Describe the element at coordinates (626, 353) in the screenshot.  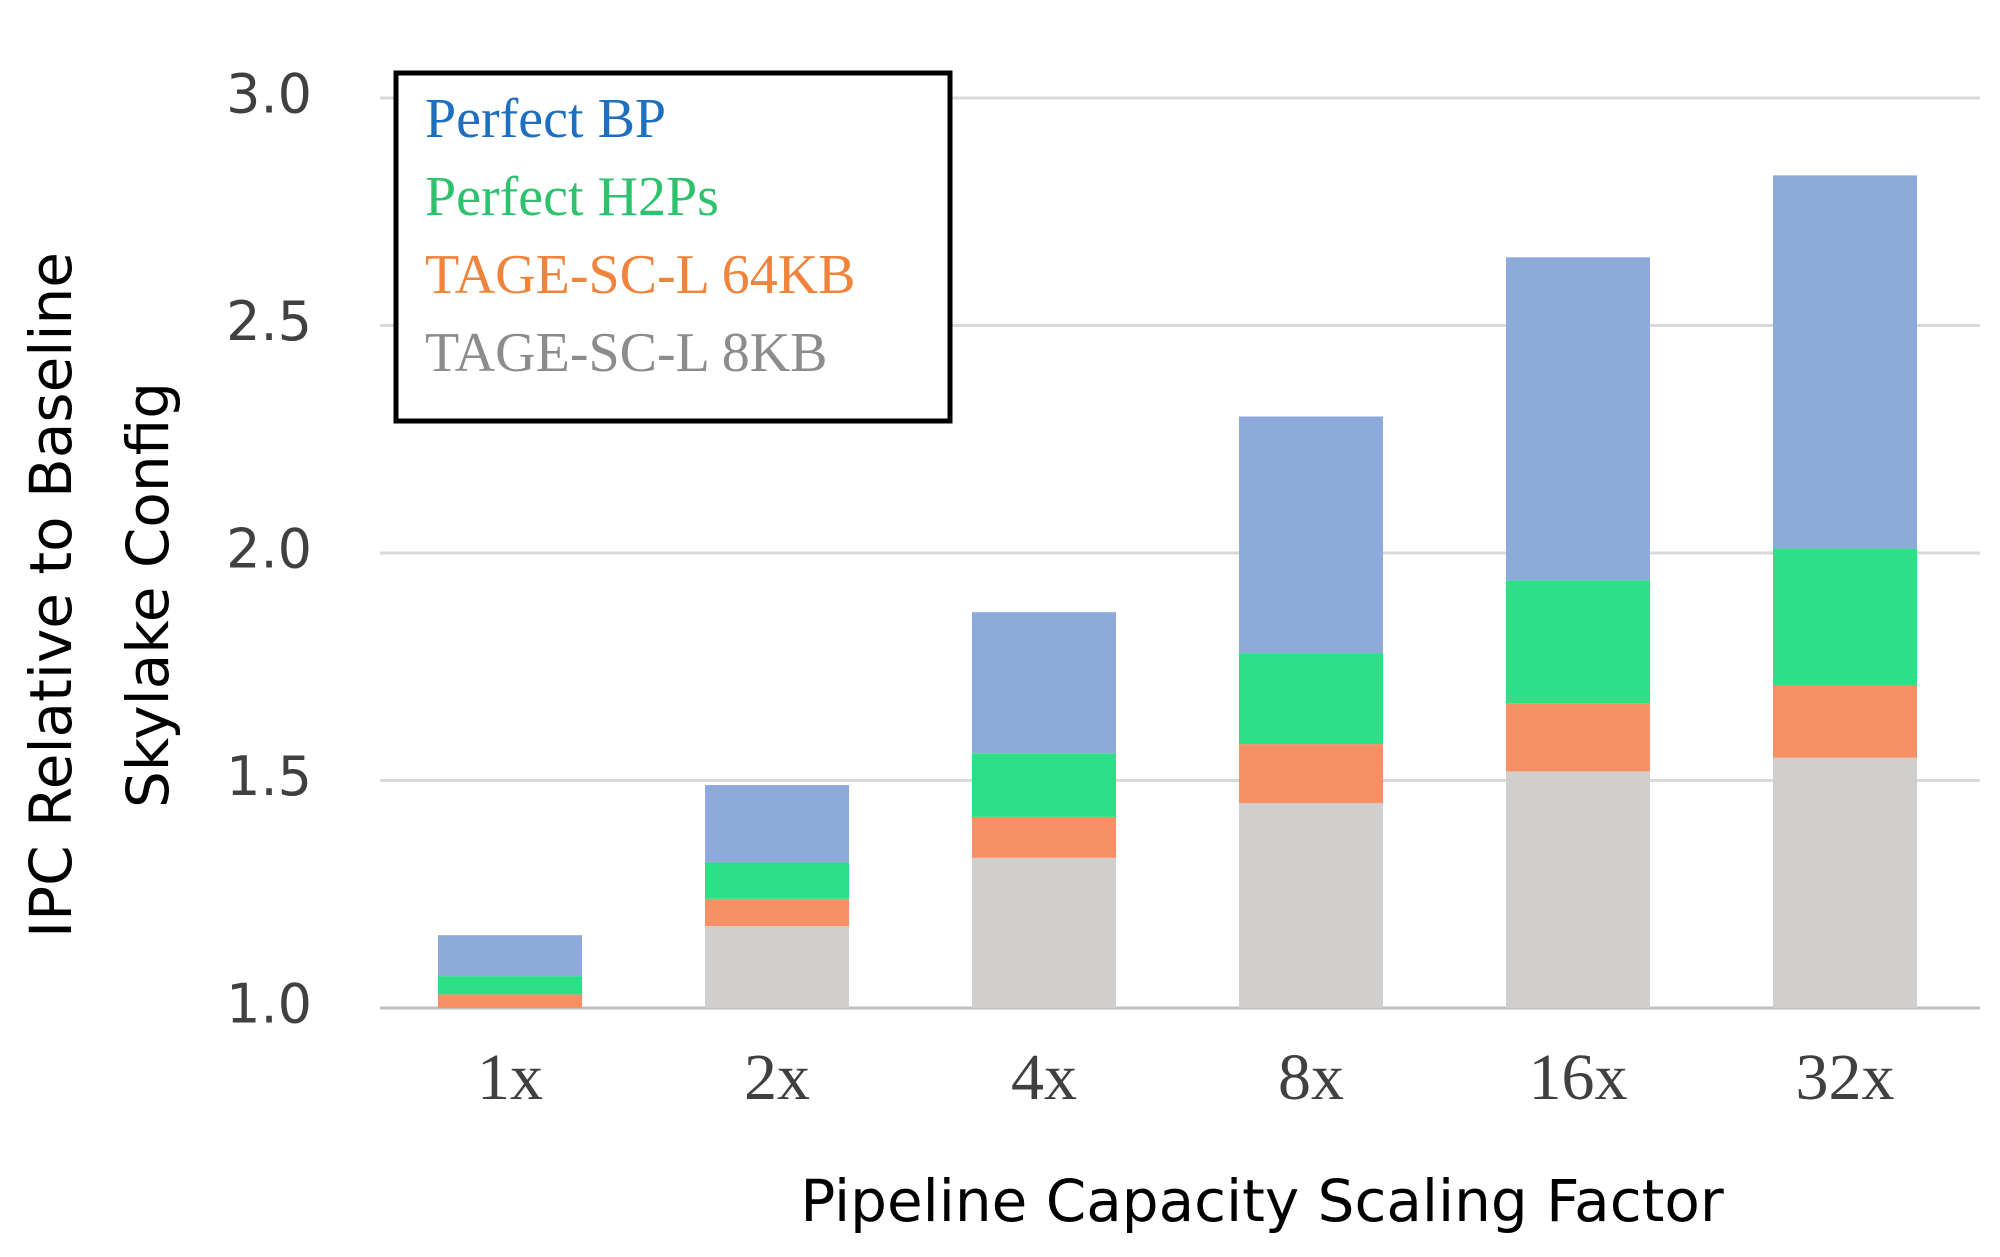
I see `legend-entry: TAGE-SC-L 8KB` at that location.